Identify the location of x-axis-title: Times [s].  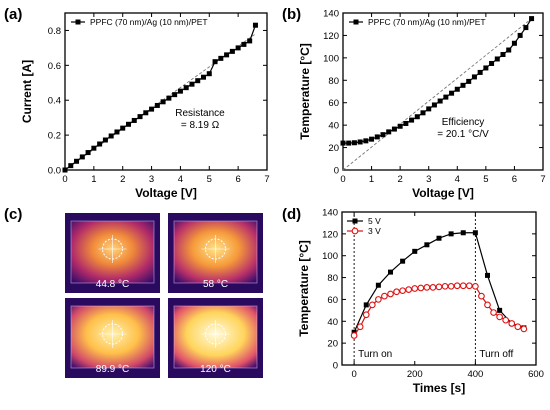
(439, 388).